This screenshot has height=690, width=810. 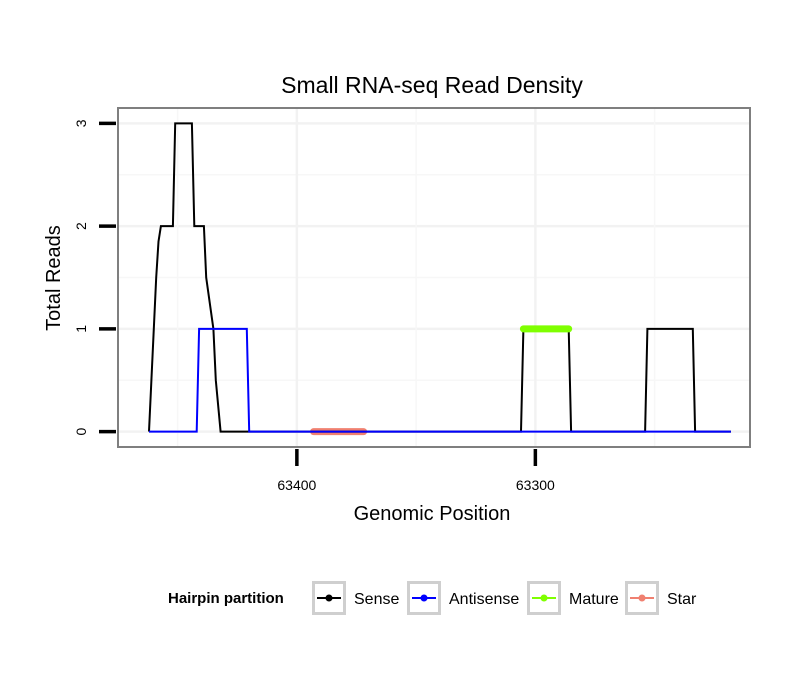 I want to click on x-axis: 63400 63300, so click(x=416, y=471).